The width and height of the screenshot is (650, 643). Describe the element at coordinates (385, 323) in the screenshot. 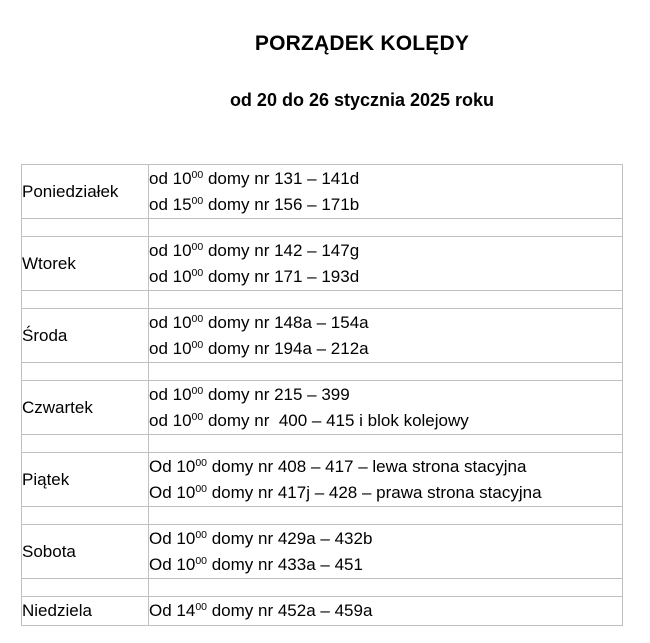

I see `schedule-line: od 1000 domy nr 148a – 154a` at that location.